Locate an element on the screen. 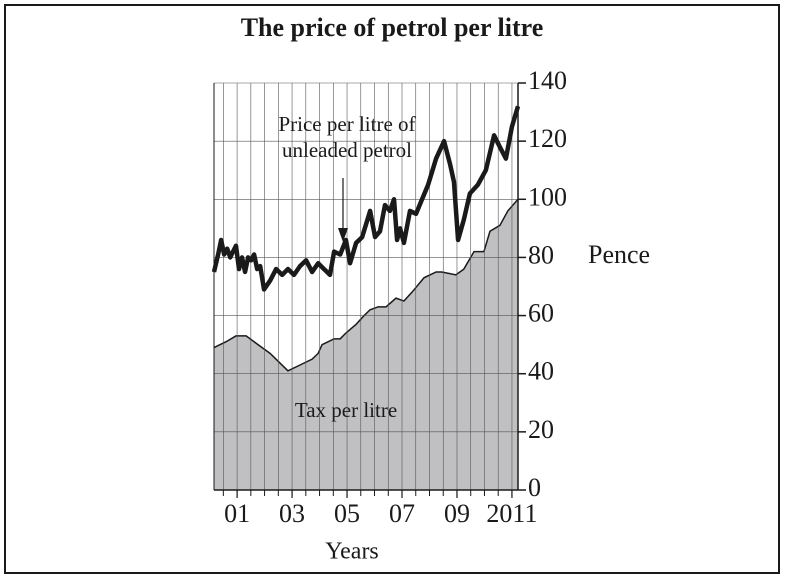  x-tick-label: 2011 is located at coordinates (511, 513).